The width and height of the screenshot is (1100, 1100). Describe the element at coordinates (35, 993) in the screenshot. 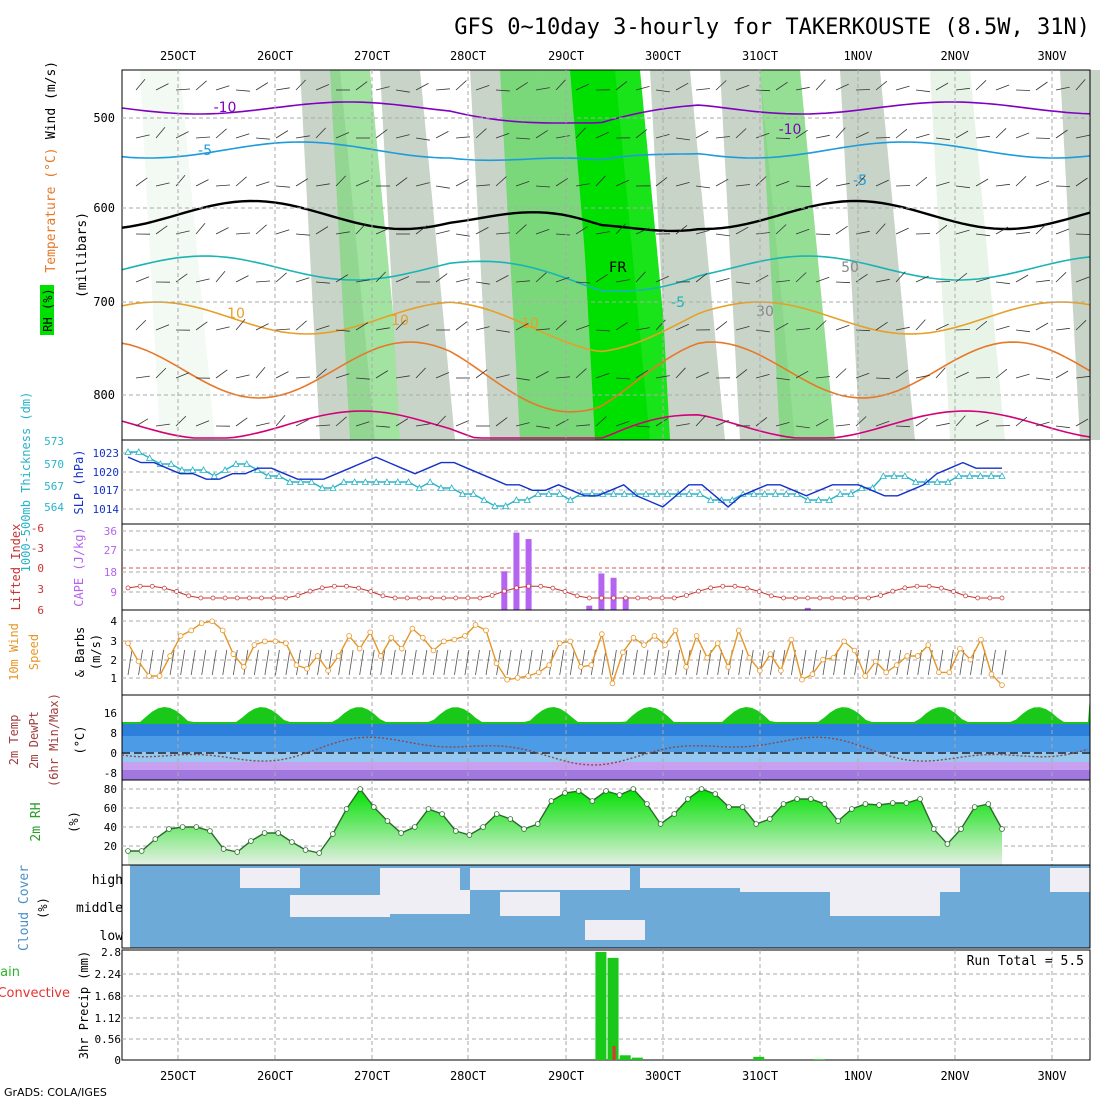

I see `precip-ylabel-b: Convective` at that location.